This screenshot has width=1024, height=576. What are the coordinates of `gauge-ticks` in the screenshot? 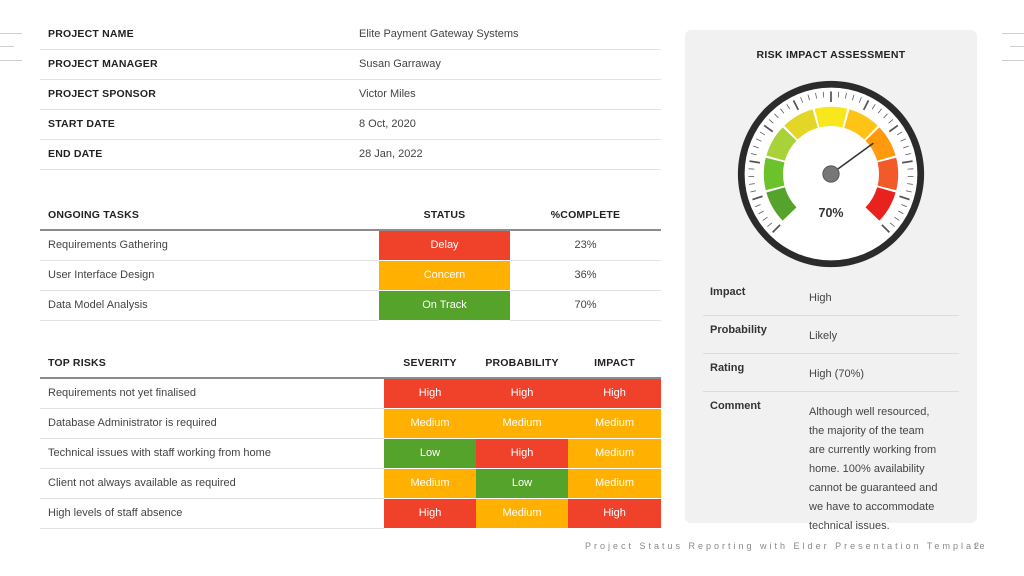 It's located at (831, 162).